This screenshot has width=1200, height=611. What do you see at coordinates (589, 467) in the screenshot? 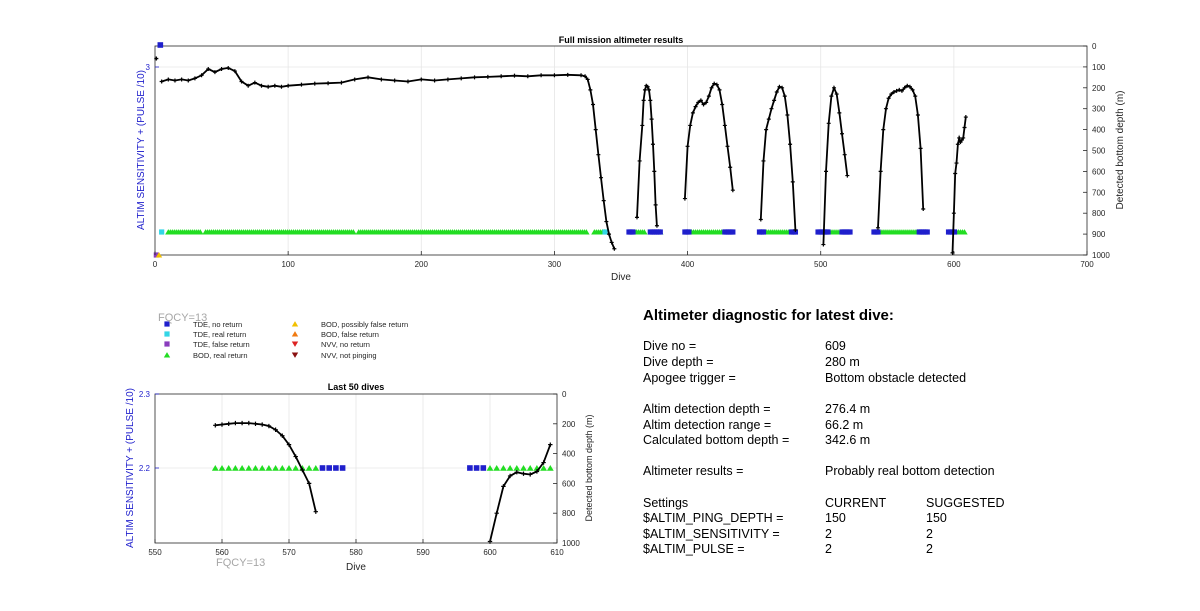
I see `bottom-chart-ylabel-right: Detected bottom depth (m)` at bounding box center [589, 467].